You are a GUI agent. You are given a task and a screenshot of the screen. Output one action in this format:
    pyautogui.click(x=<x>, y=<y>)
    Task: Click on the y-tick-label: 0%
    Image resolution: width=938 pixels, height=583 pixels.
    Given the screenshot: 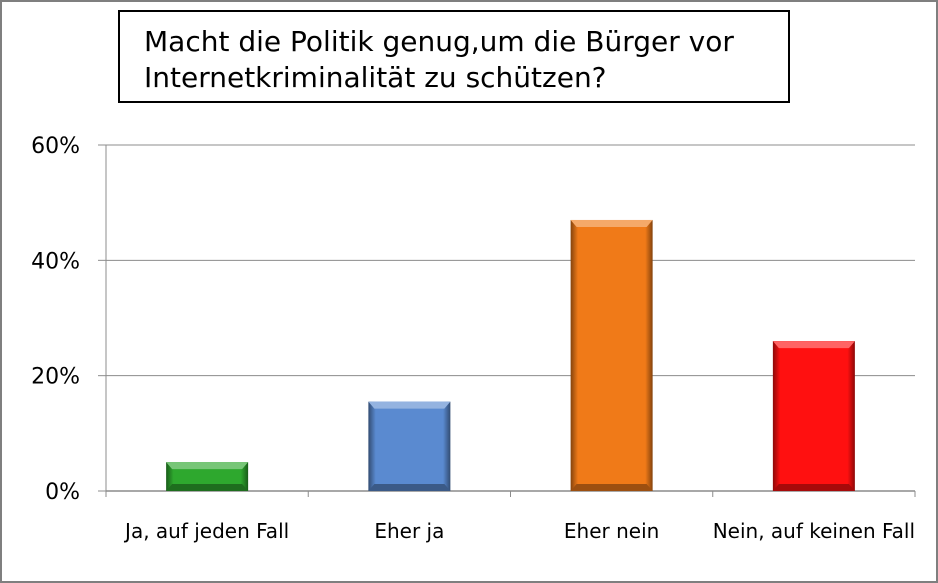 What is the action you would take?
    pyautogui.click(x=62, y=492)
    